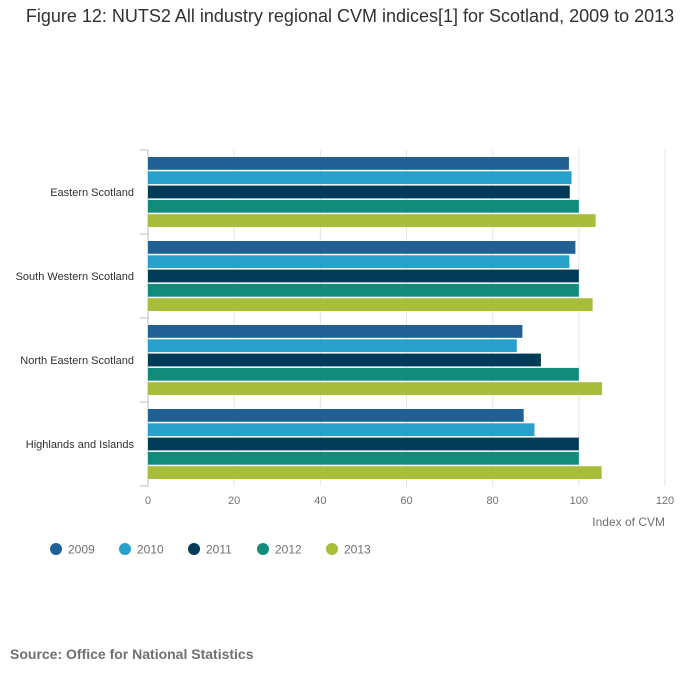 The height and width of the screenshot is (682, 700). I want to click on legend-marker-2013, so click(332, 549).